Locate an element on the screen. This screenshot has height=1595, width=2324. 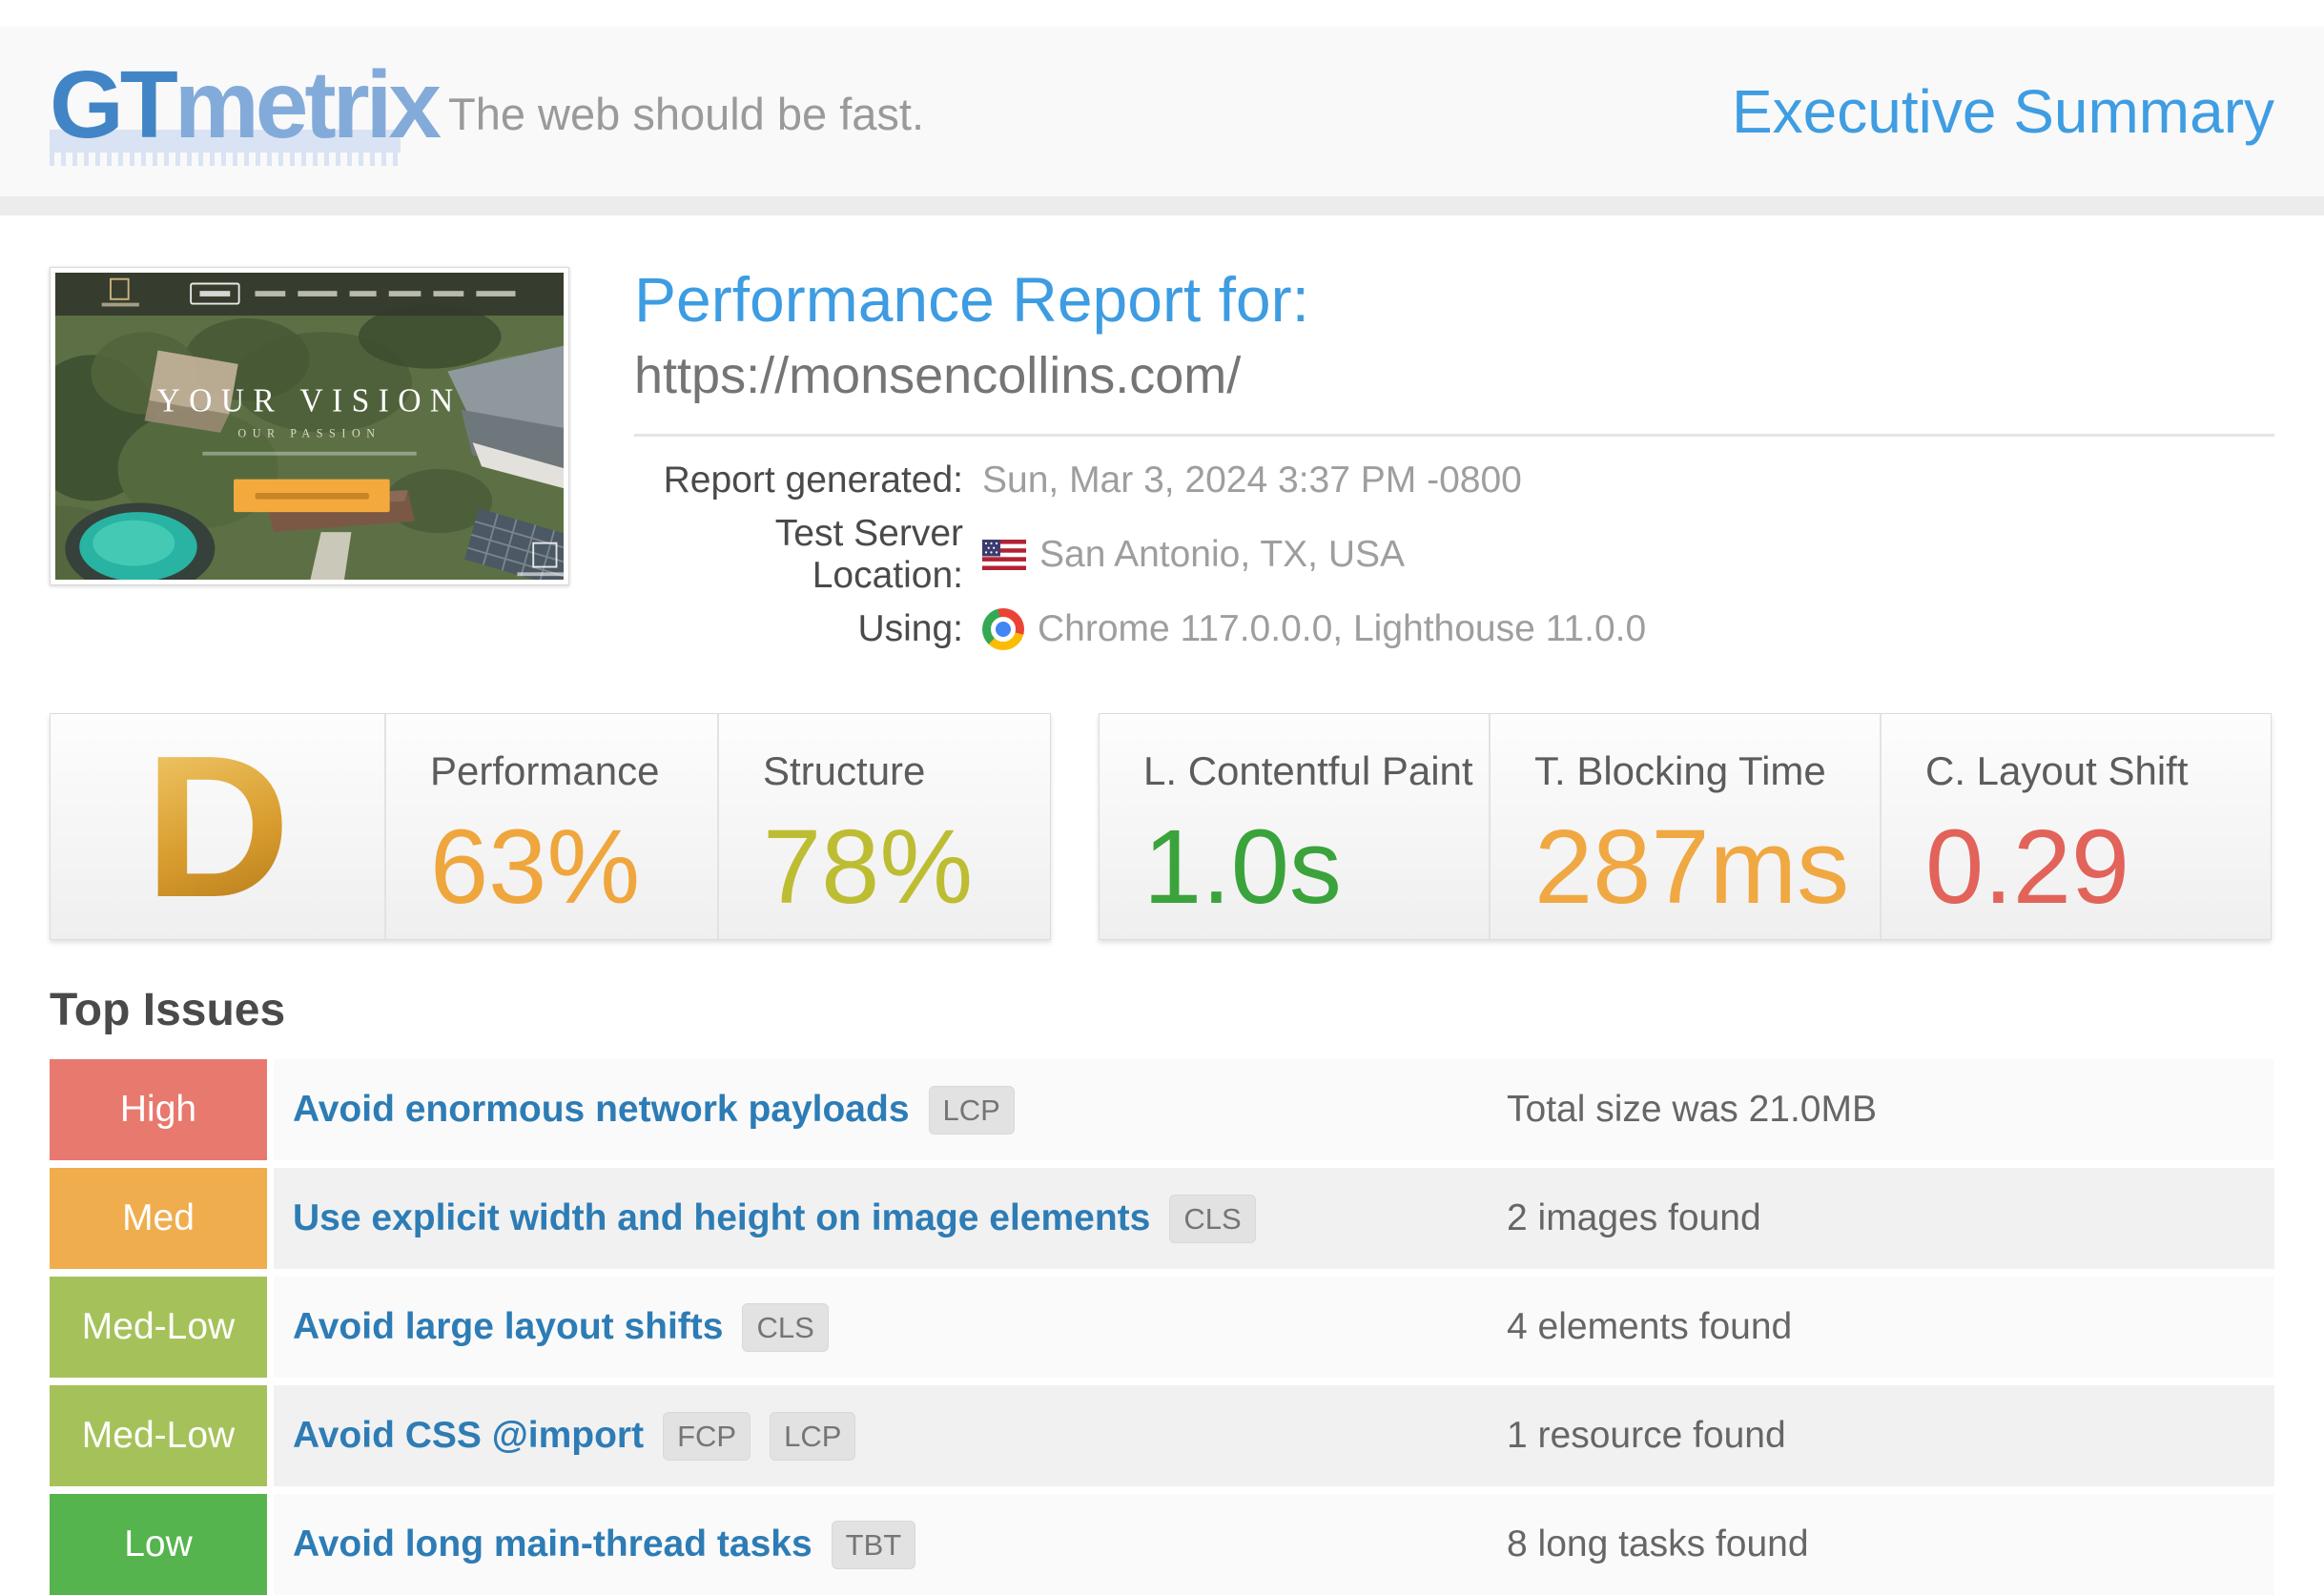
performance-score: Performance 63% is located at coordinates (550, 827).